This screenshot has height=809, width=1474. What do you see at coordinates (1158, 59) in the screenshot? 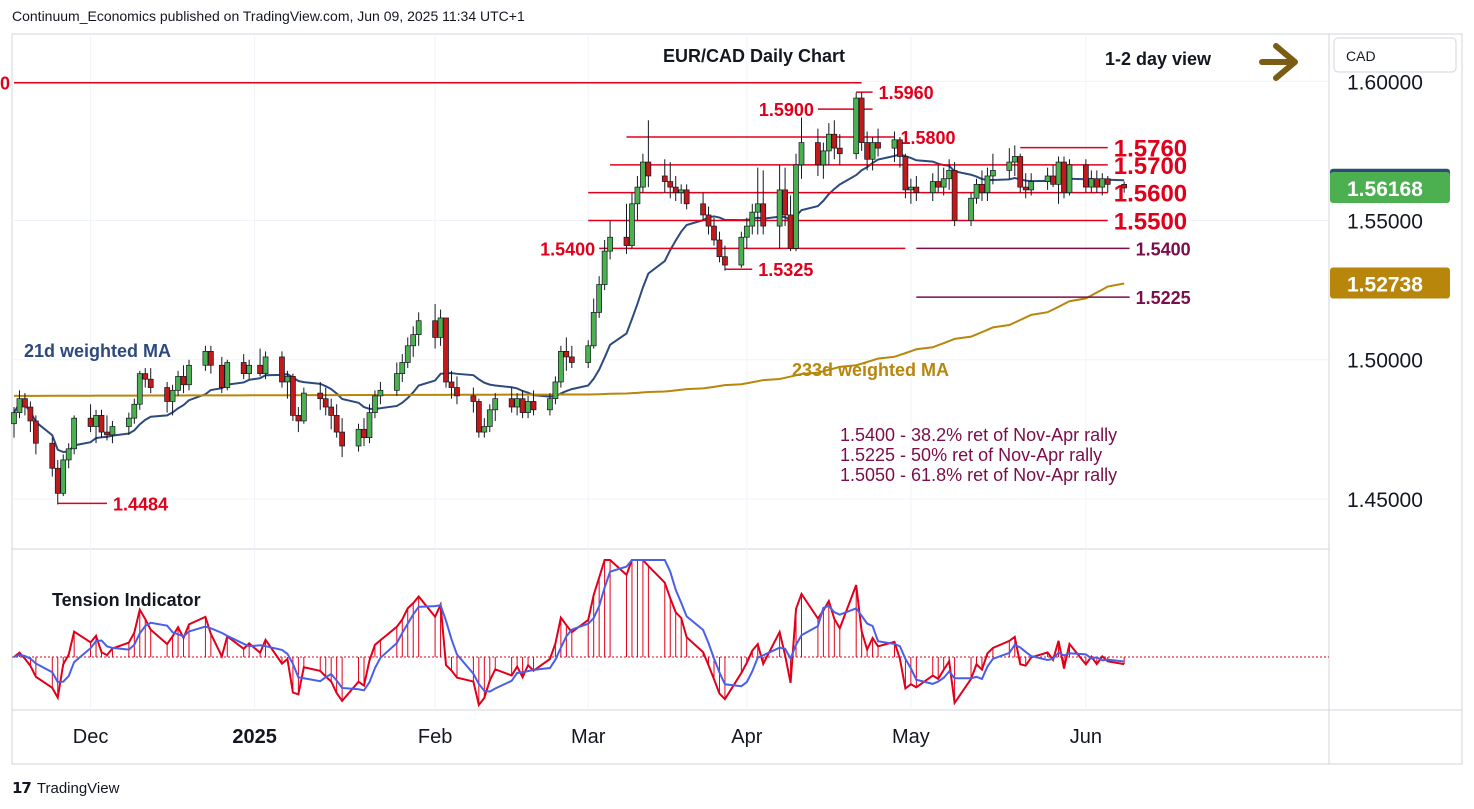
I see `view-label: 1-2 day view` at bounding box center [1158, 59].